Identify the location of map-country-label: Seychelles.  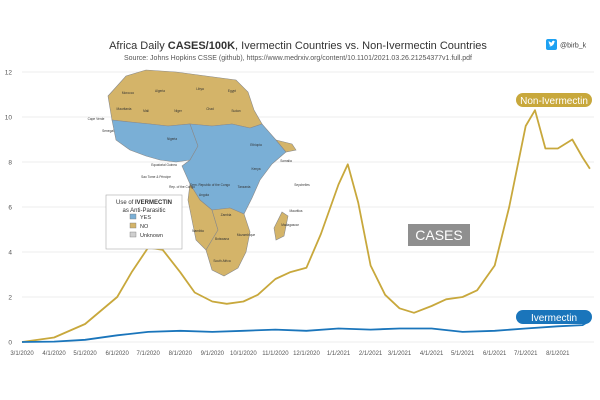
(302, 185).